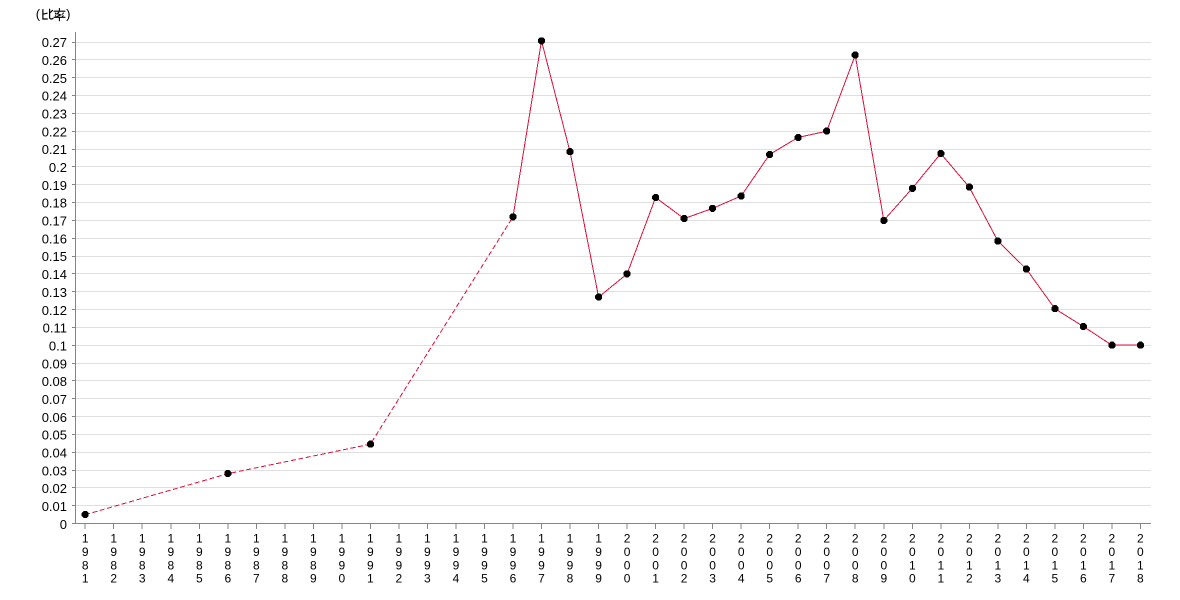  What do you see at coordinates (58, 167) in the screenshot?
I see `svg-text: 0.2` at bounding box center [58, 167].